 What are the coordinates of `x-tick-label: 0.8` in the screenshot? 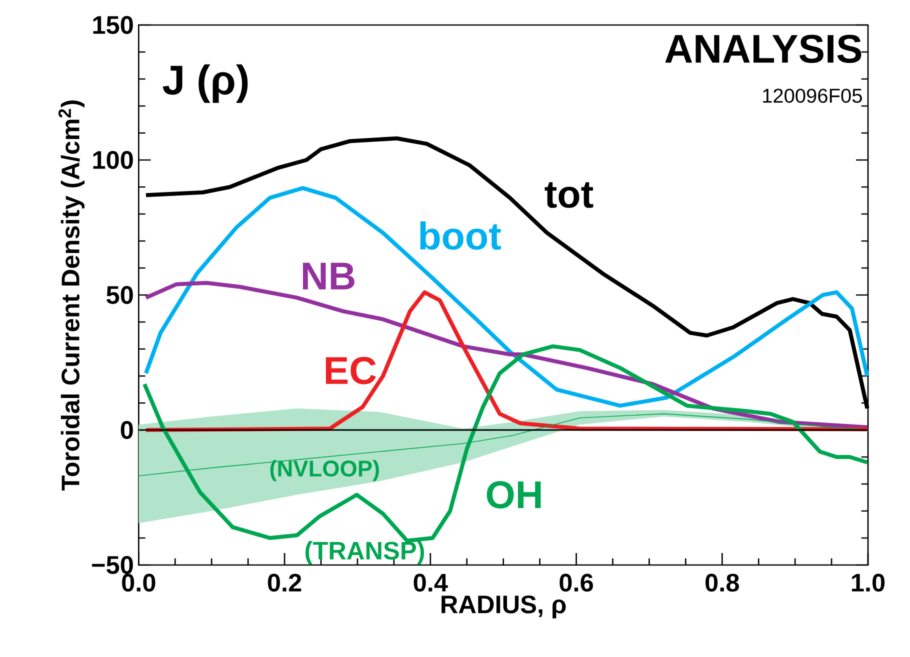 It's located at (722, 583).